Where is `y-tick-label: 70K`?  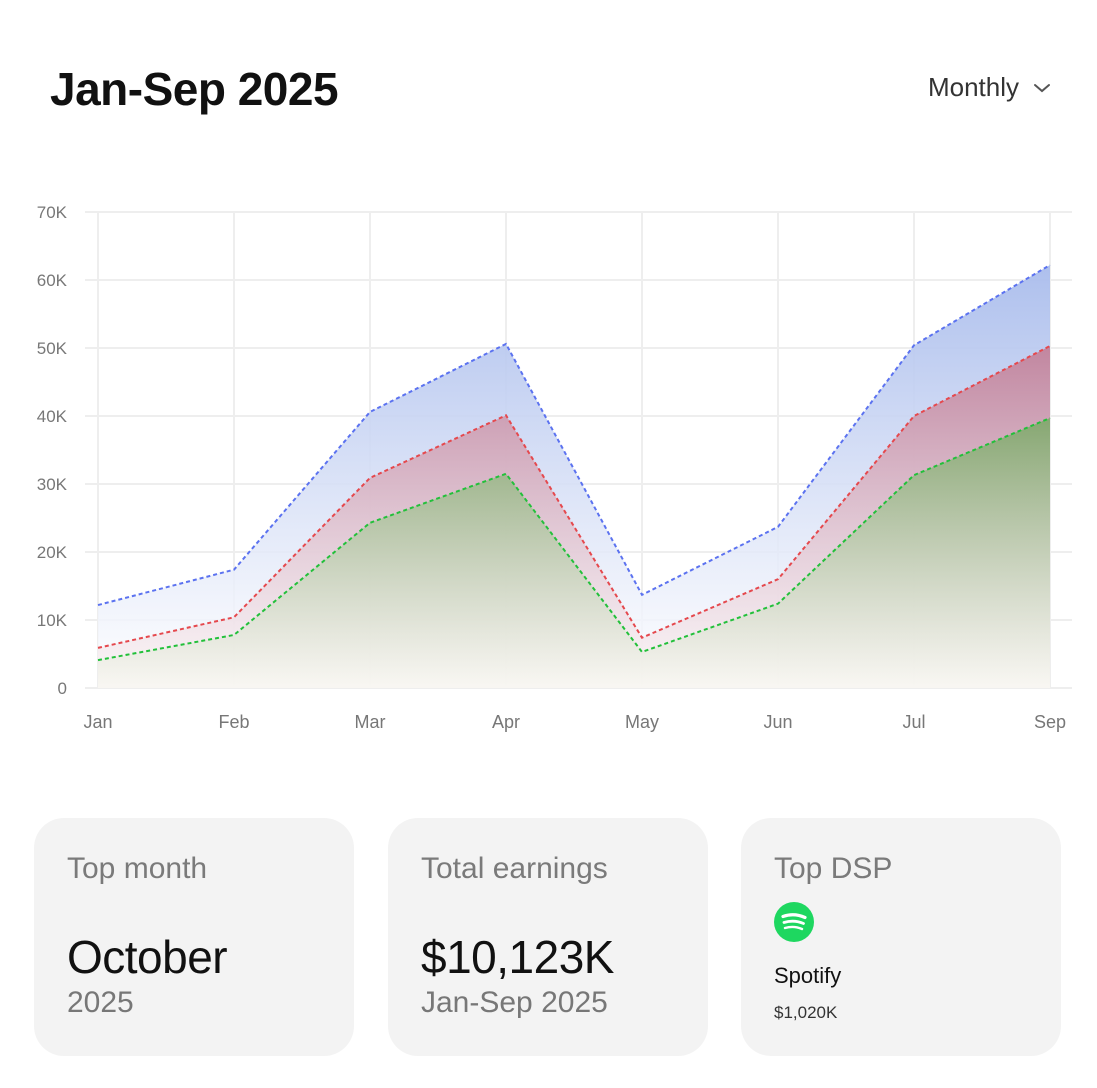
y-tick-label: 70K is located at coordinates (52, 212).